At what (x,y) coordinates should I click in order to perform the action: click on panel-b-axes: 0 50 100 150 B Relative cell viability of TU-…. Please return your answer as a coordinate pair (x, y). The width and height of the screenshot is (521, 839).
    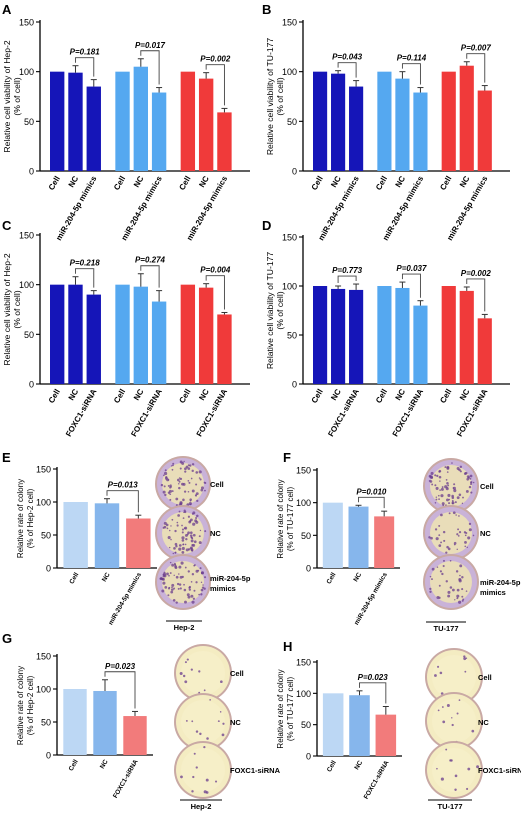
    Looking at the image, I should click on (386, 122).